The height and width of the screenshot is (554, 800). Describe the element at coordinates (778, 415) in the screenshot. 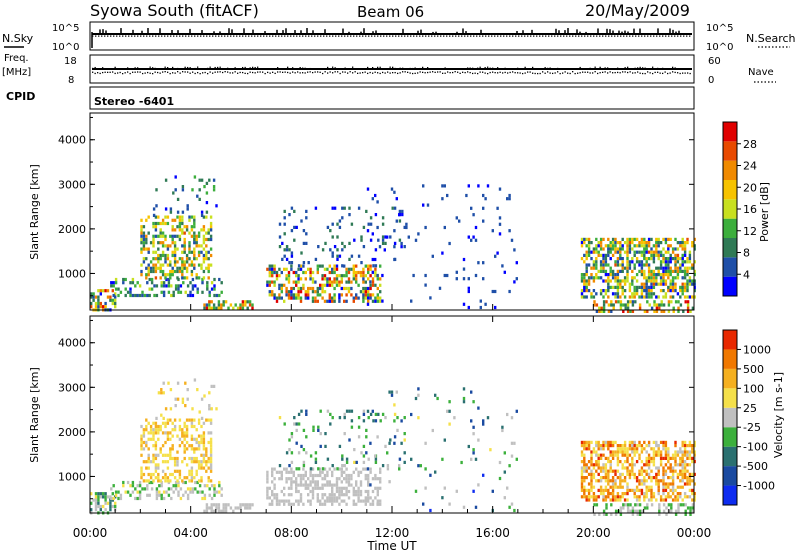

I see `velocity-colorbar-label: Velocity [m s-1]` at that location.